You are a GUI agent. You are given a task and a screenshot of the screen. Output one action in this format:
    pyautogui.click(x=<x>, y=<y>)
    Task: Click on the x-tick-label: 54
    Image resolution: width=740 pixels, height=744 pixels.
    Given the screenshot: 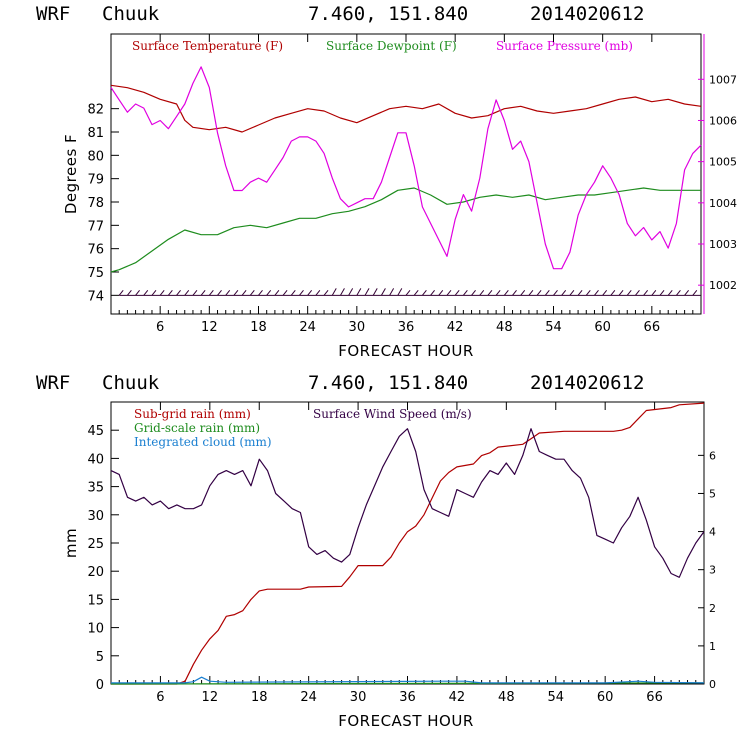 What is the action you would take?
    pyautogui.click(x=555, y=697)
    